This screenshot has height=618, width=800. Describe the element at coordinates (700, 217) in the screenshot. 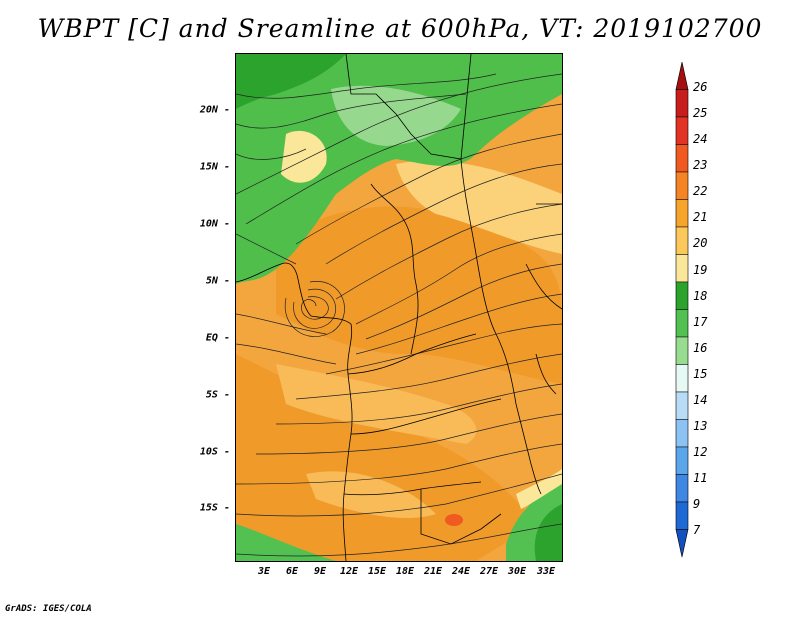

I see `colorbar-label-21: 21` at that location.